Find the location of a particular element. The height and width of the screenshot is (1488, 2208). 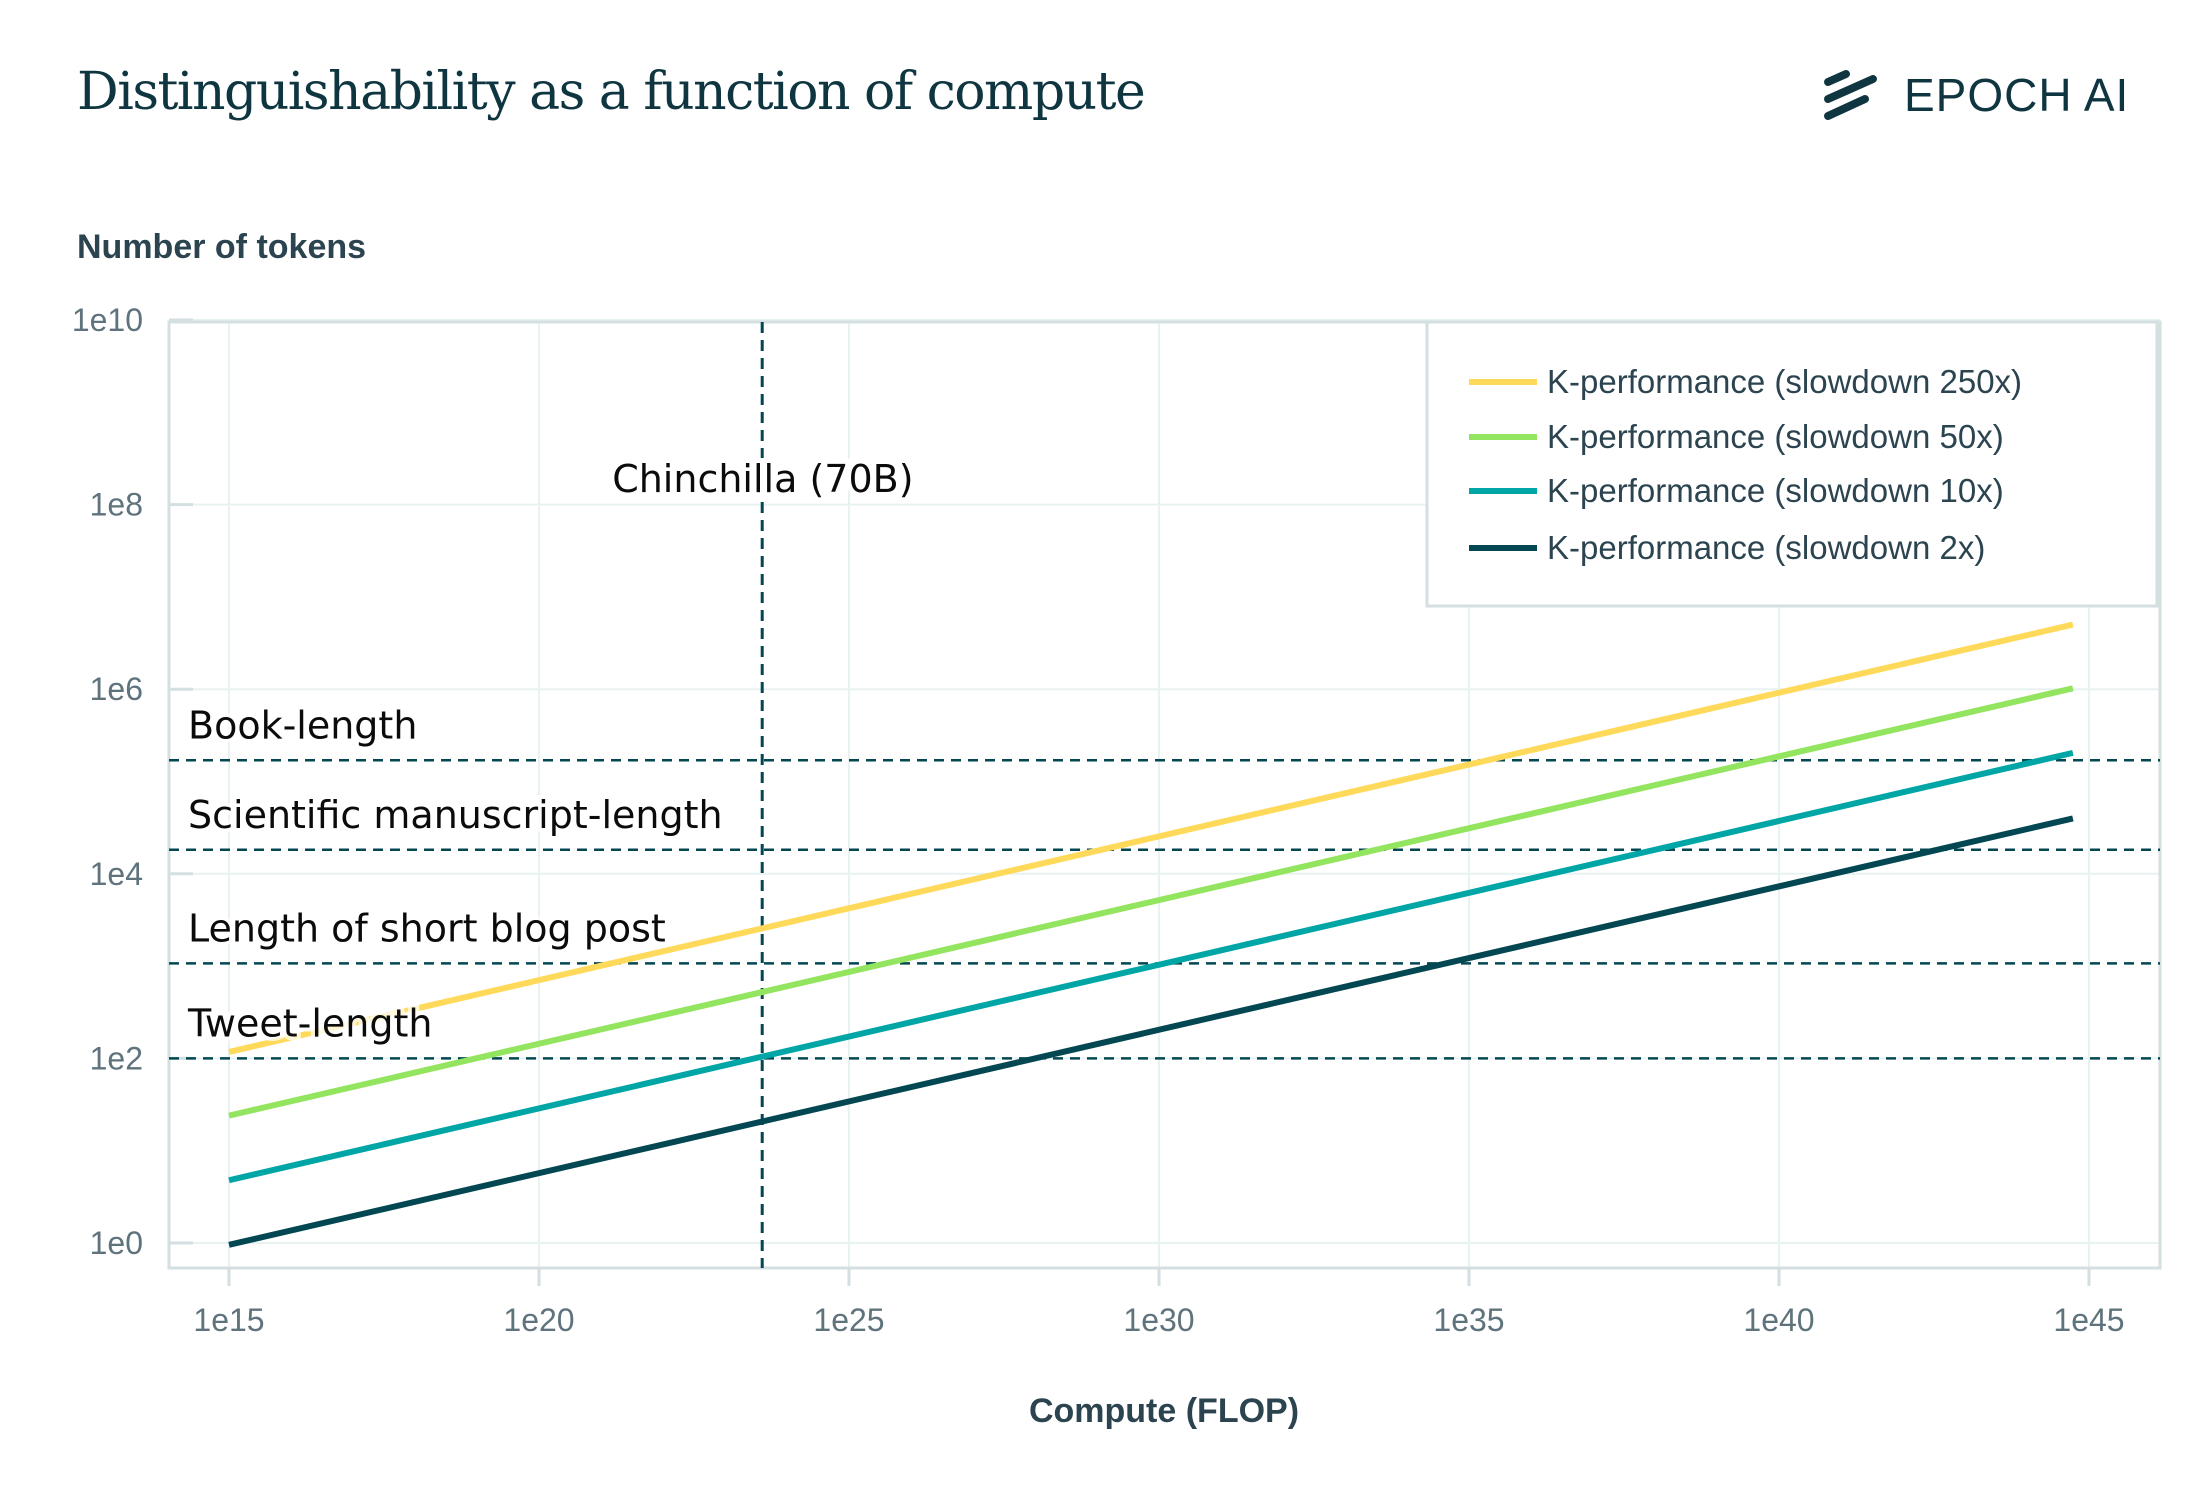

reference-line-label: Chinchilla (70B) is located at coordinates (762, 479).